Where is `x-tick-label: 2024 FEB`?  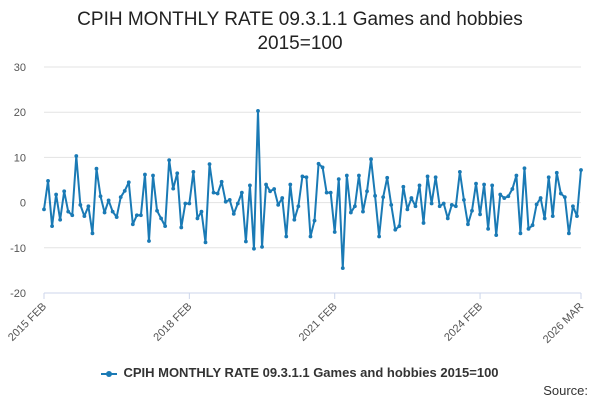
x-tick-label: 2024 FEB is located at coordinates (463, 322).